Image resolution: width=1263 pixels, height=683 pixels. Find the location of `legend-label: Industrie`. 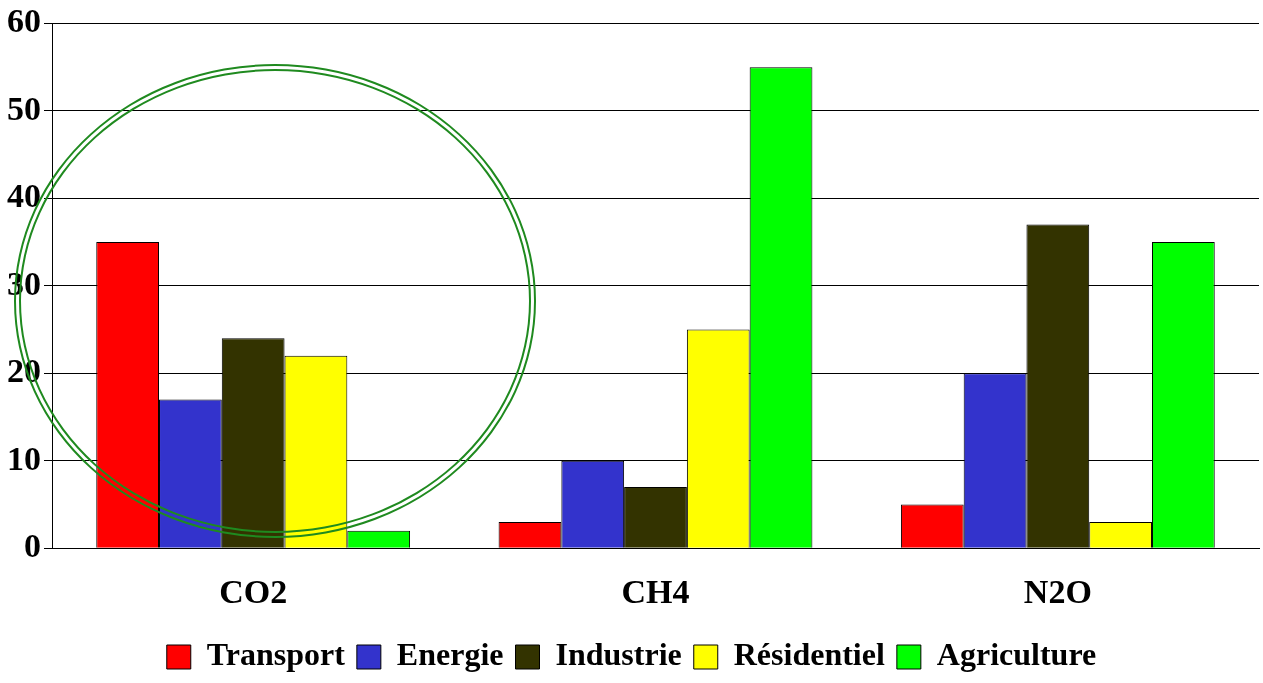

legend-label: Industrie is located at coordinates (618, 654).